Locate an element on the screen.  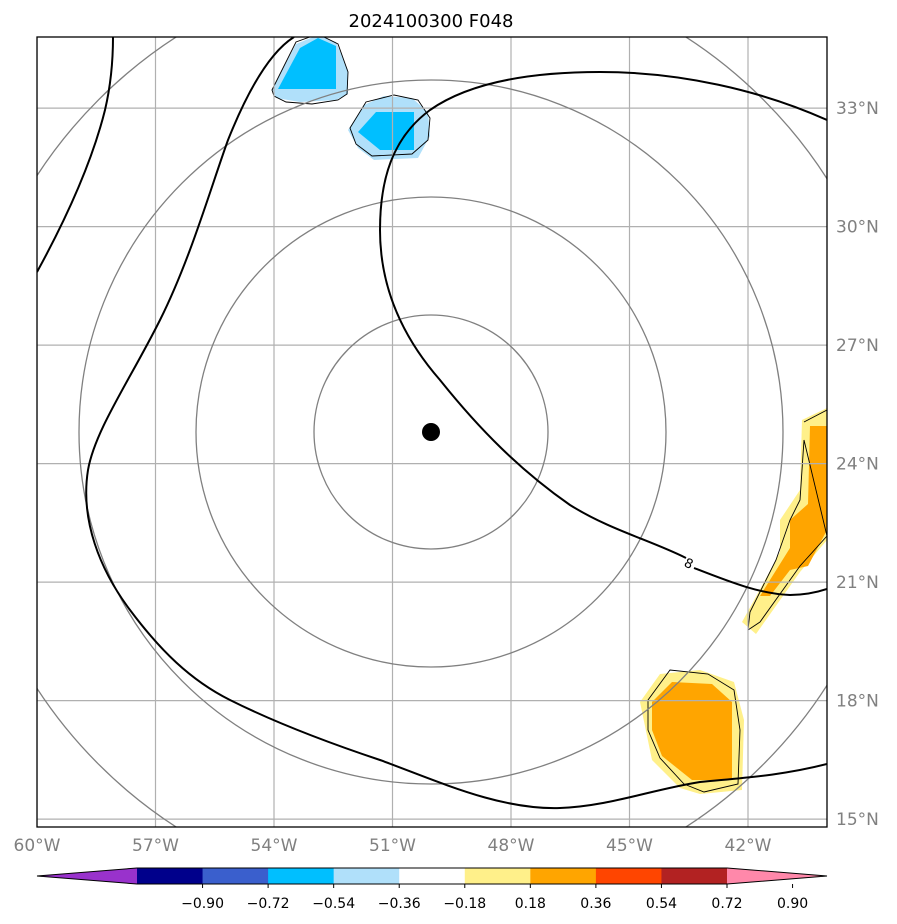
colorbar-outline is located at coordinates (432, 876).